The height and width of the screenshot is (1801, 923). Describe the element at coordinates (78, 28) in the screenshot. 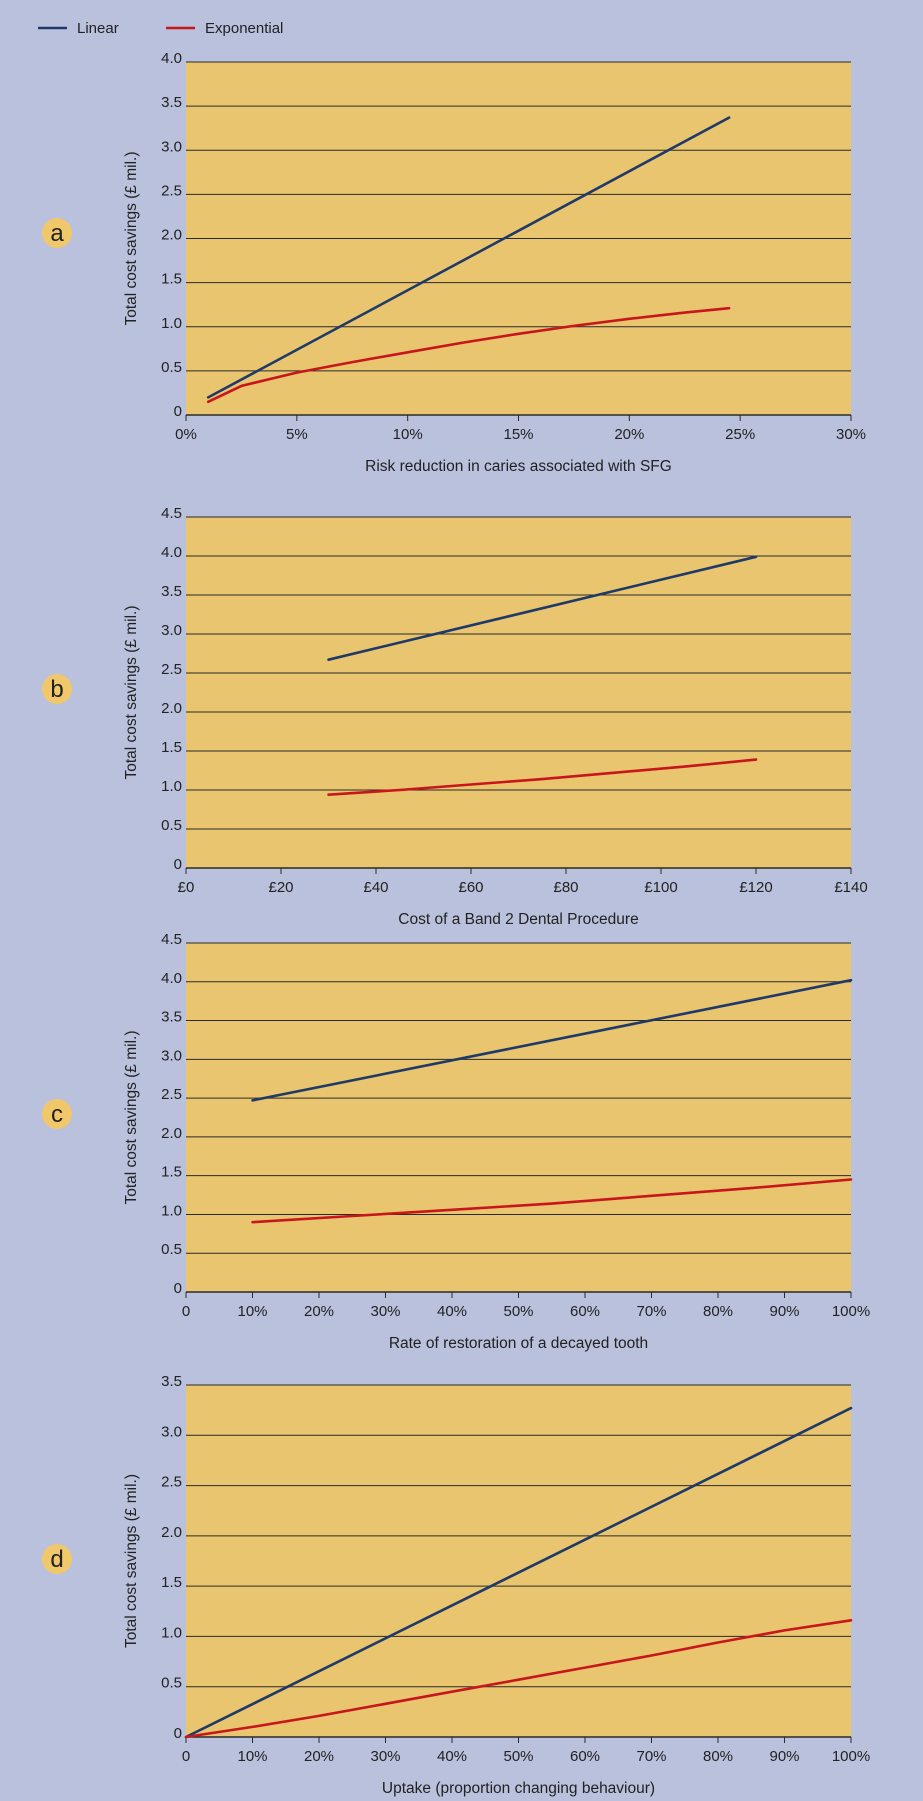

I see `legend-entry-linear: Linear` at that location.